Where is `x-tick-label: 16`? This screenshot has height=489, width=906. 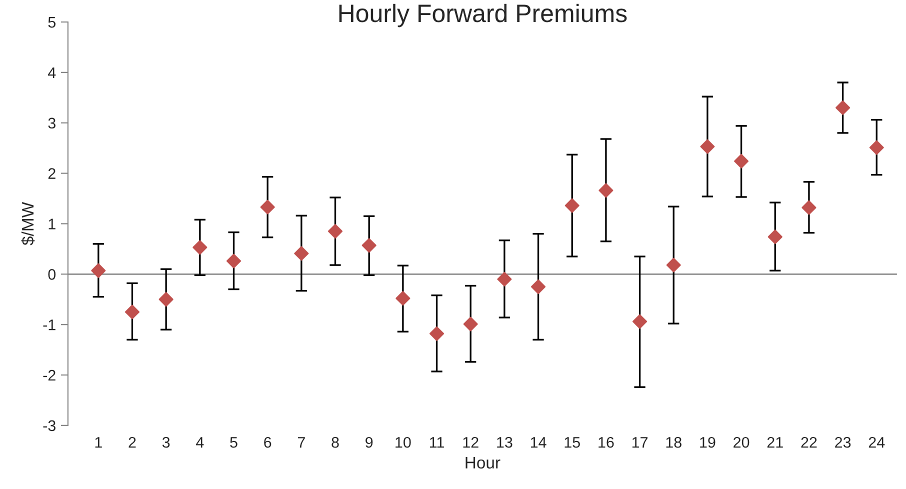 x-tick-label: 16 is located at coordinates (606, 442).